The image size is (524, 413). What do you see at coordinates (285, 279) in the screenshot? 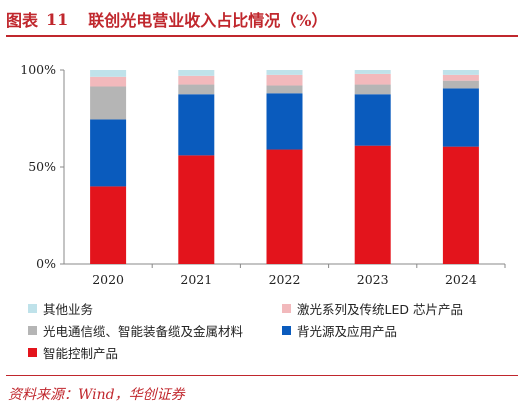
I see `x-tick-label: 2022` at bounding box center [285, 279].